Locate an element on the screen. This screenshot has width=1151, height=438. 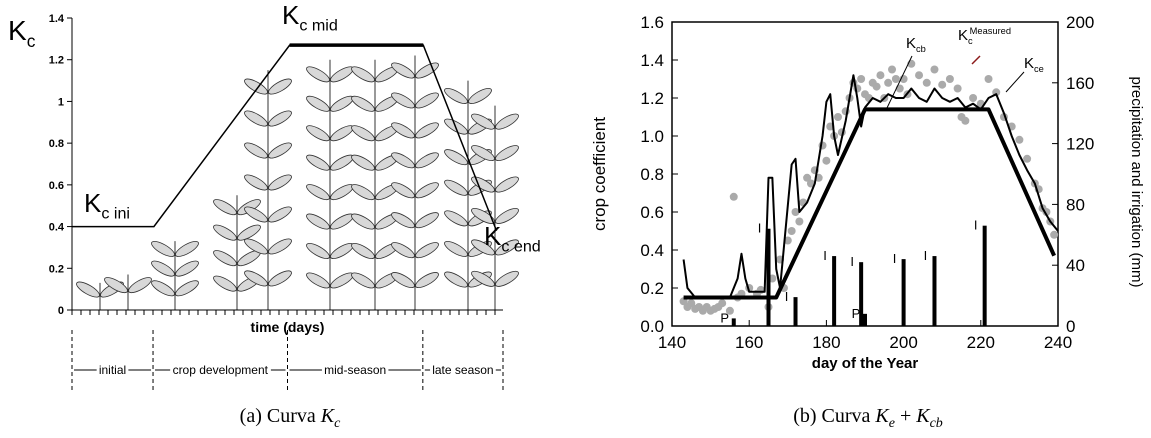
y-tick-label: 1.0 is located at coordinates (652, 136).